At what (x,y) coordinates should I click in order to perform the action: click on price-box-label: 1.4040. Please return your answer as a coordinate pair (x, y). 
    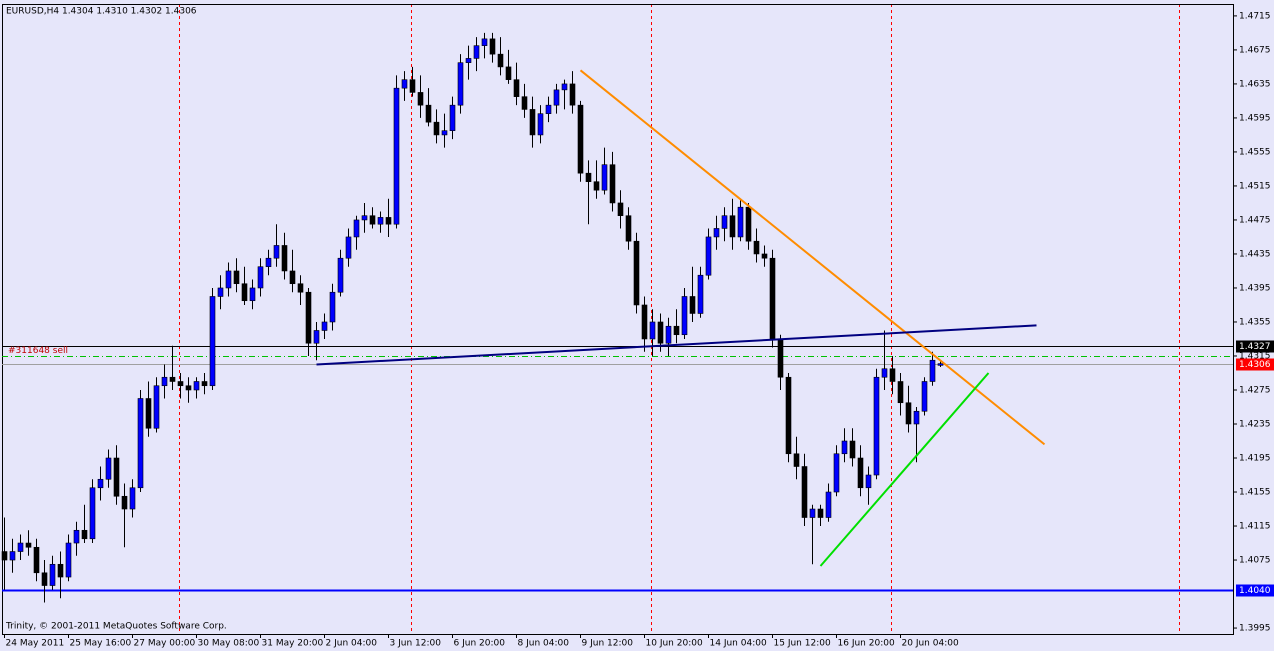
    Looking at the image, I should click on (1255, 591).